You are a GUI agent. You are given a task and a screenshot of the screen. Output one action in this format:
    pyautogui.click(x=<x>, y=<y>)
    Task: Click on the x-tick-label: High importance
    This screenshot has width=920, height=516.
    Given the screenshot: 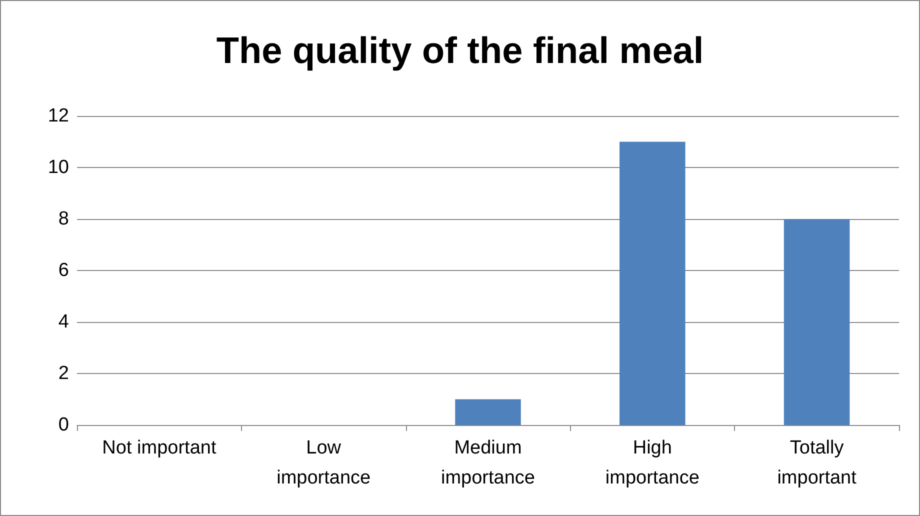 What is the action you would take?
    pyautogui.click(x=652, y=463)
    